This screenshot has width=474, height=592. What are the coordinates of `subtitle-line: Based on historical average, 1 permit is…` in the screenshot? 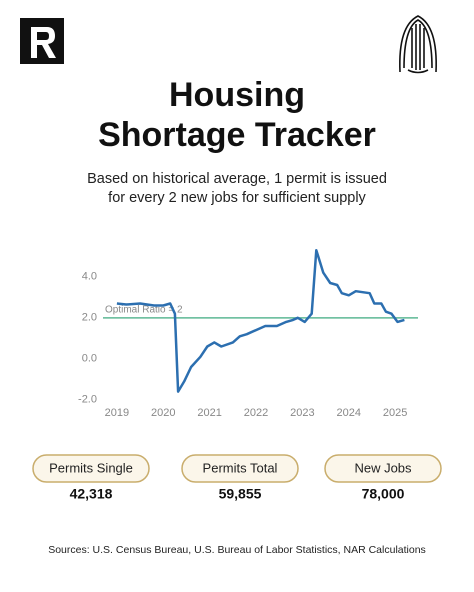 It's located at (237, 179).